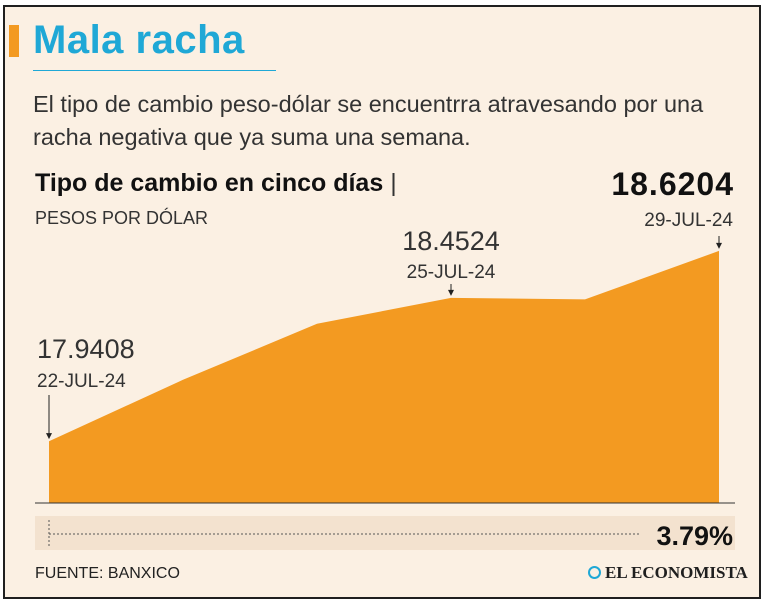 The image size is (768, 605). Describe the element at coordinates (672, 184) in the screenshot. I see `latest-rate-value: 18.6204` at that location.